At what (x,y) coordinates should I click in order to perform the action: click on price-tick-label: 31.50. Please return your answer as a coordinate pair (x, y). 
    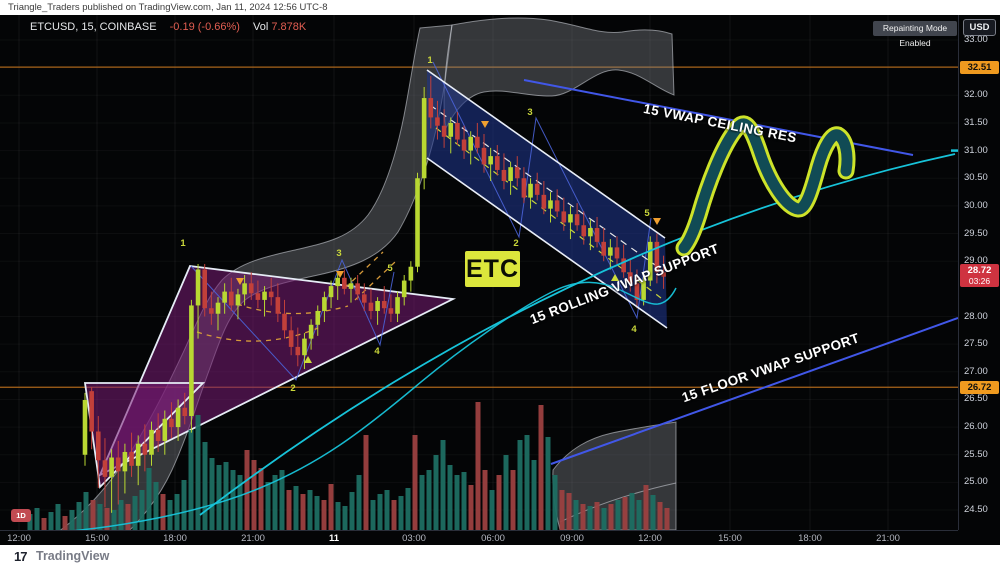
    Looking at the image, I should click on (976, 122).